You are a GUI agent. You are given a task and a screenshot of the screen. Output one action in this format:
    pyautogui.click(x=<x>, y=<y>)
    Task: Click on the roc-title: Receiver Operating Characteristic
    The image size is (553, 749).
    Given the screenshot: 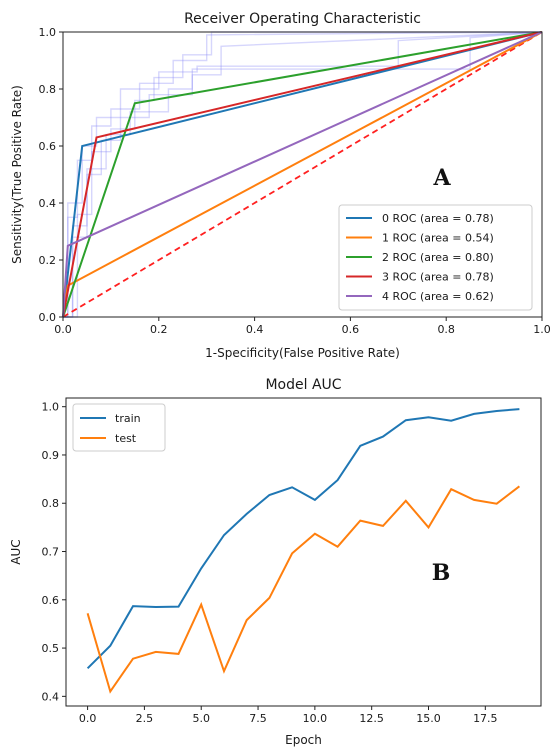 What is the action you would take?
    pyautogui.click(x=302, y=19)
    